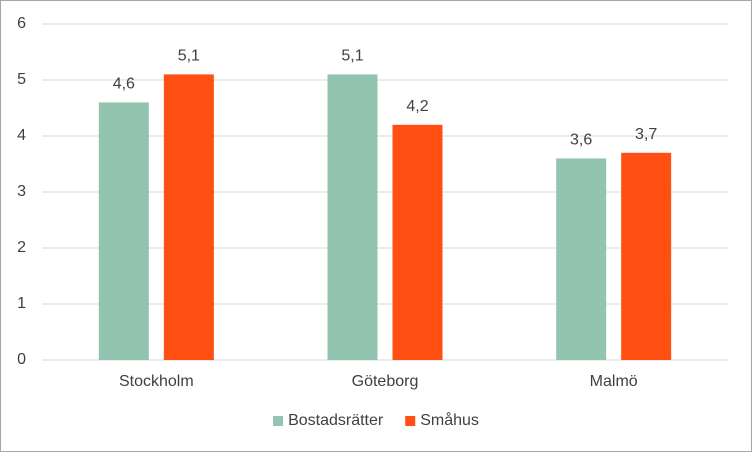 Image resolution: width=752 pixels, height=452 pixels. What do you see at coordinates (21, 135) in the screenshot?
I see `y-tick-label: 4` at bounding box center [21, 135].